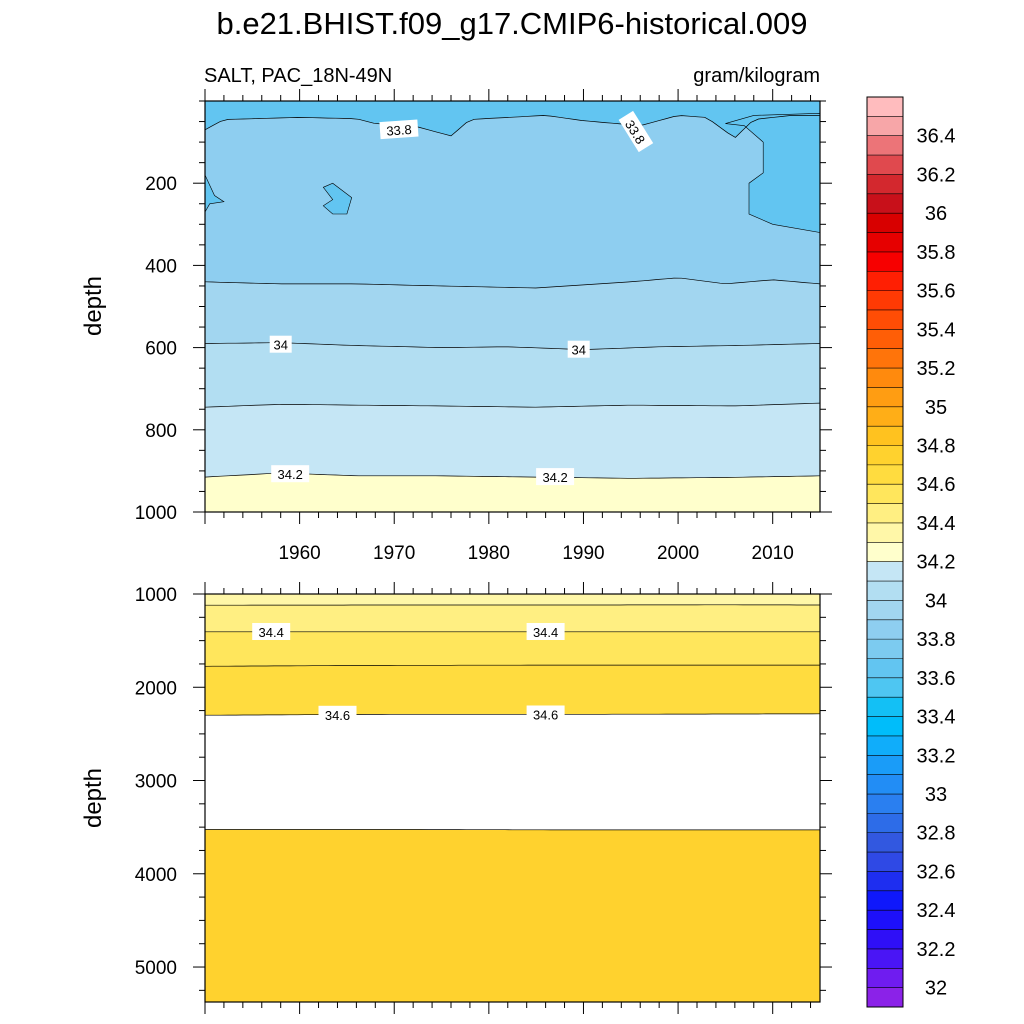  Describe the element at coordinates (936, 485) in the screenshot. I see `colorbar-label: 34.6` at that location.